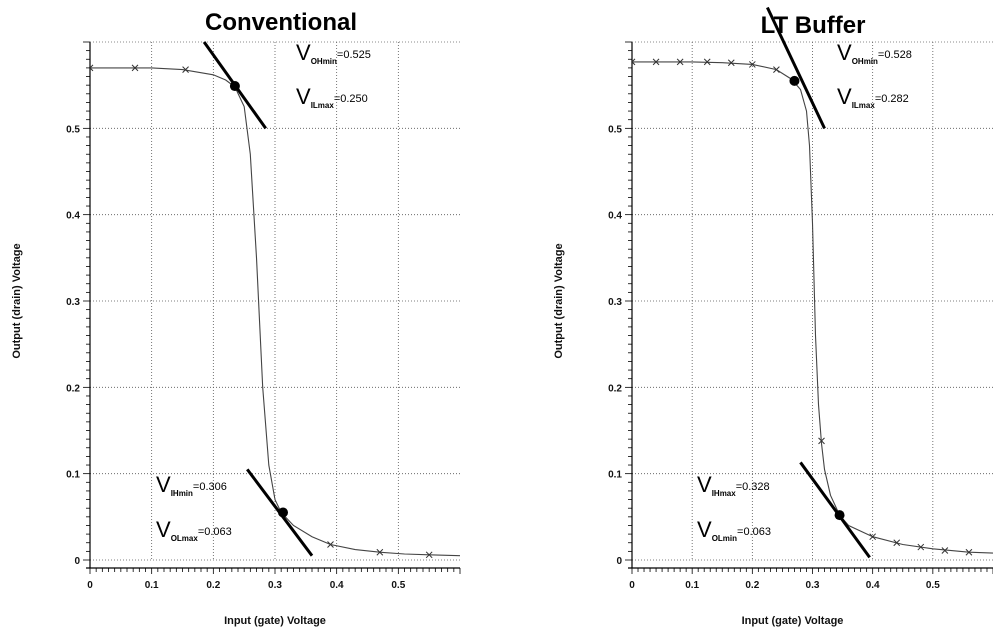 This screenshot has width=993, height=631. I want to click on chart-2-y-tick-label: 0.4, so click(615, 216).